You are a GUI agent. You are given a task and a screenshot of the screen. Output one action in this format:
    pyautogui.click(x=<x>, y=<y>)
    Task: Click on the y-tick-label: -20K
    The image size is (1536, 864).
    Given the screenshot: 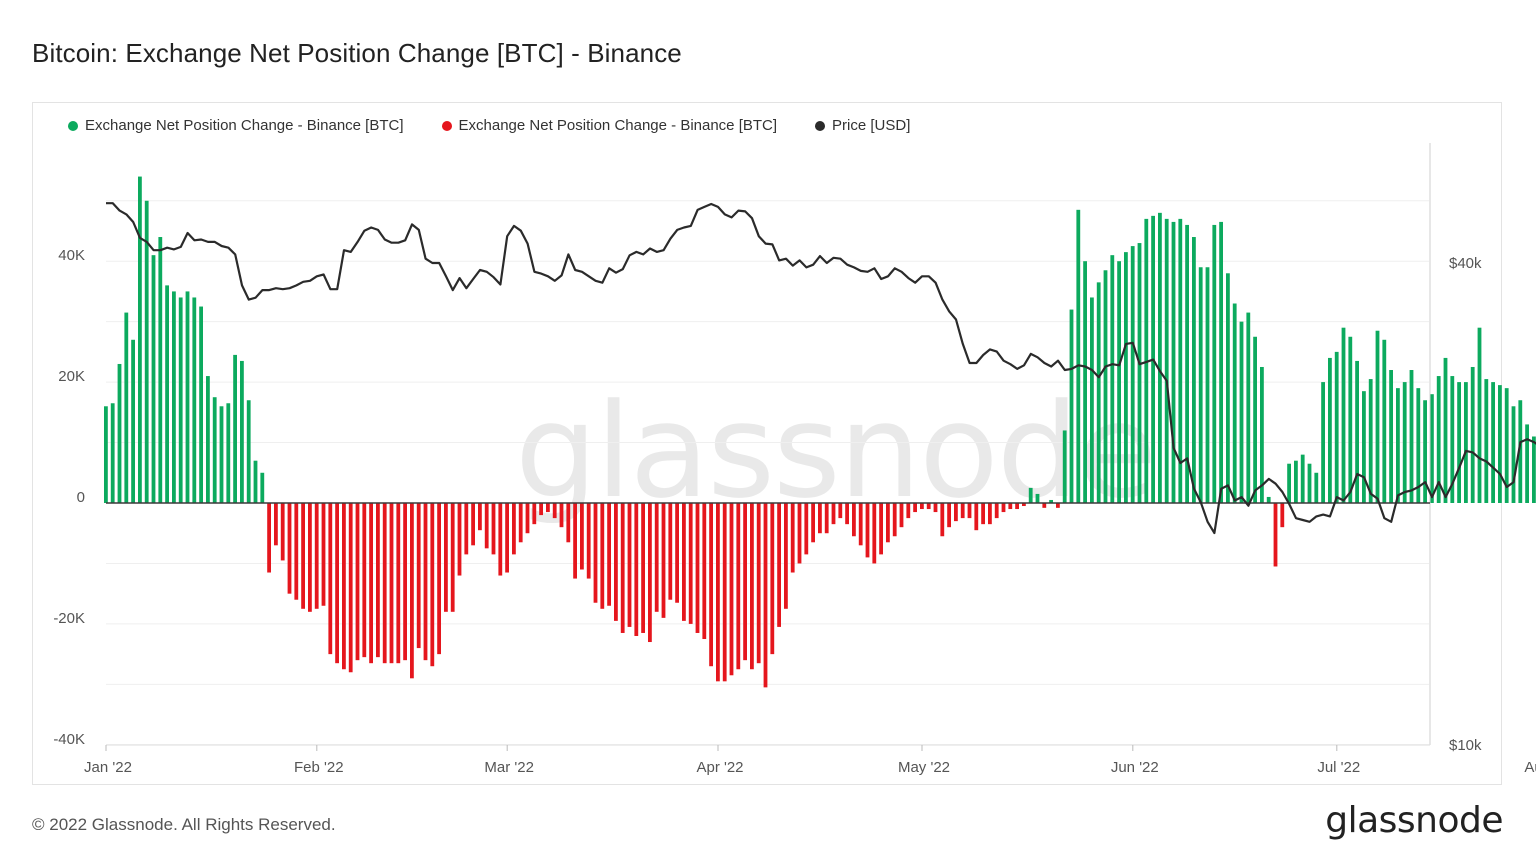 What is the action you would take?
    pyautogui.click(x=69, y=618)
    